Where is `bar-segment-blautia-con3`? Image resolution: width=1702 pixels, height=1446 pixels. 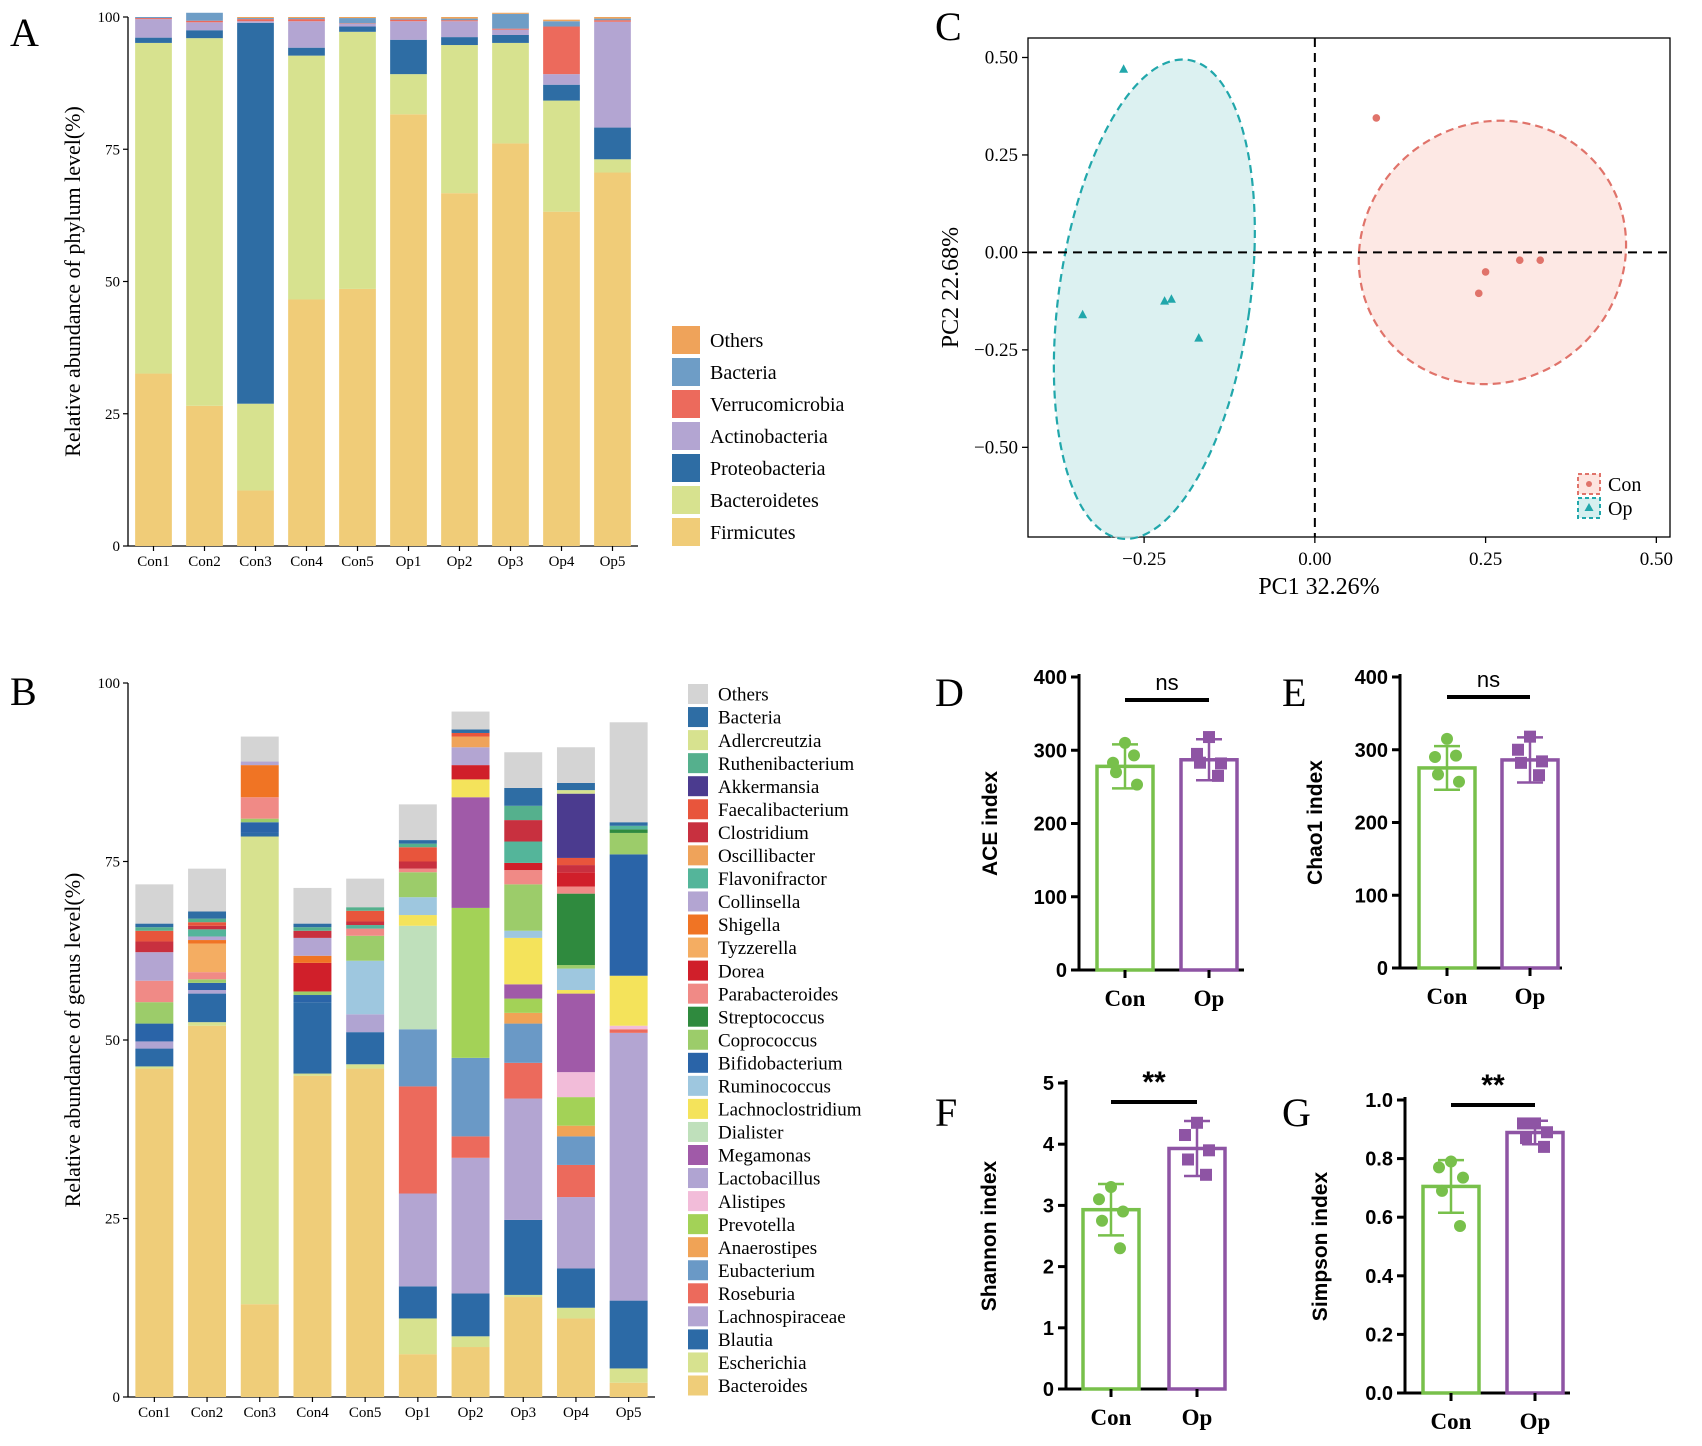 bar-segment-blautia-con3 is located at coordinates (259, 834).